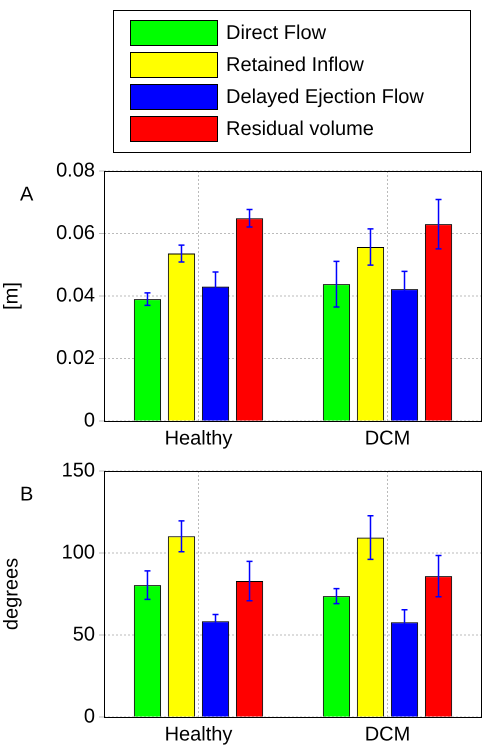  Describe the element at coordinates (75, 171) in the screenshot. I see `y-tick-label: 0.08` at that location.